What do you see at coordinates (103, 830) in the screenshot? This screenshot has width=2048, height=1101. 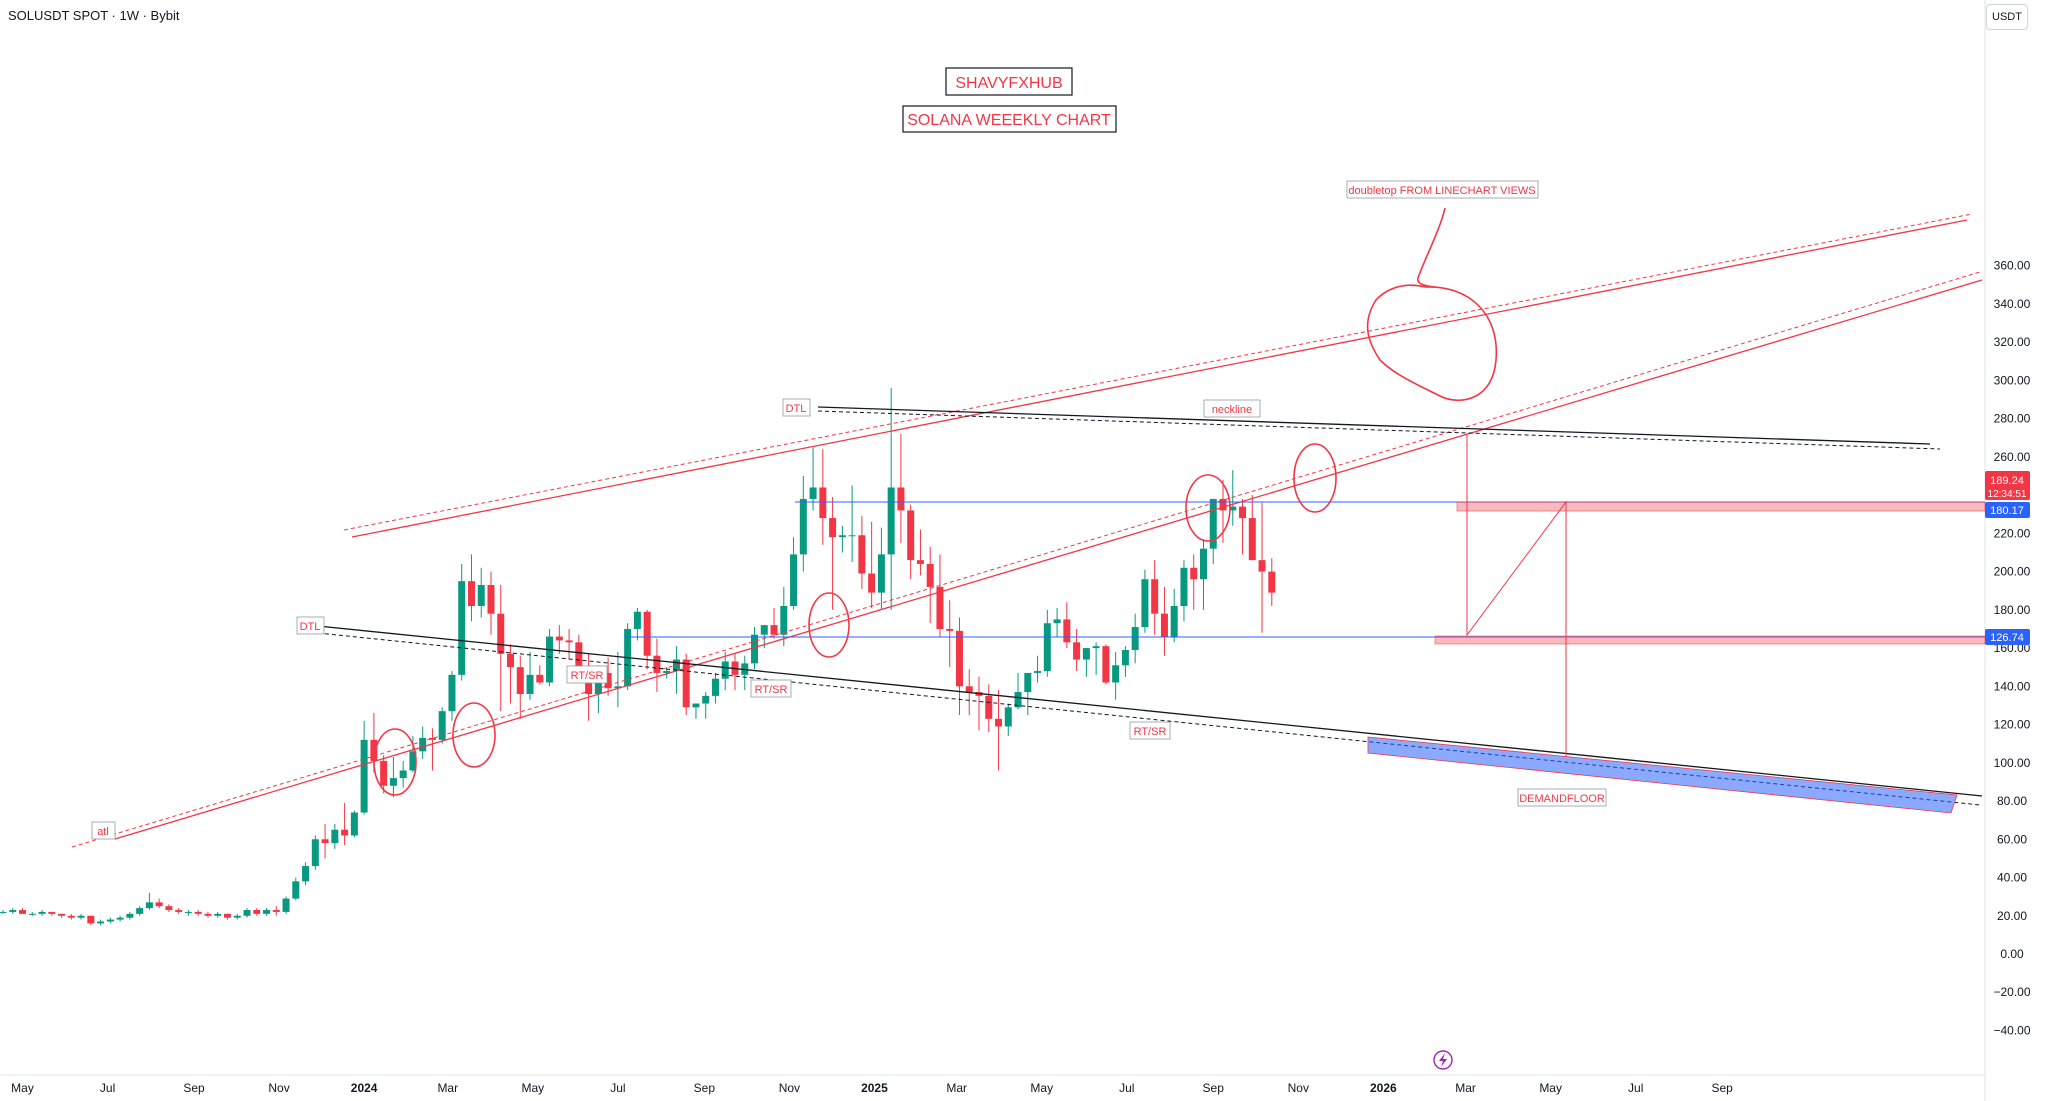 I see `atl-label-box` at bounding box center [103, 830].